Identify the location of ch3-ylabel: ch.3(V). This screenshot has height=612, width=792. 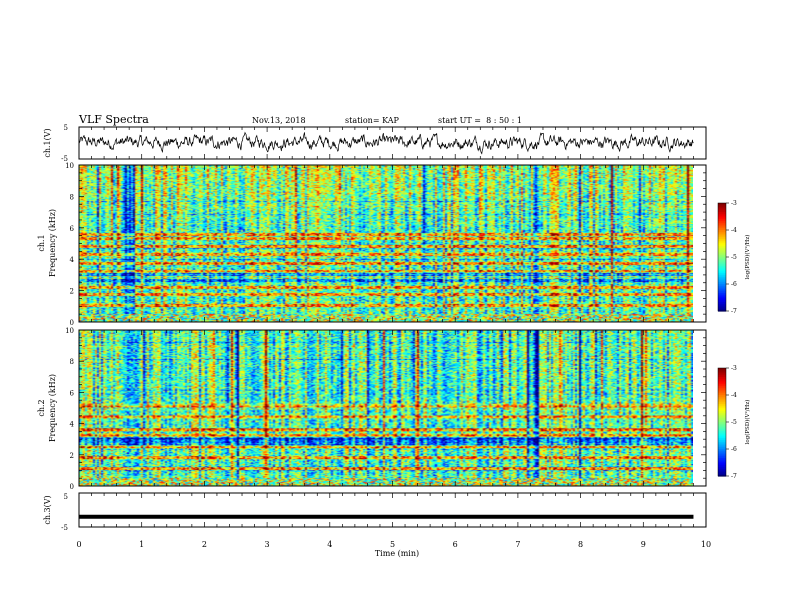
(47, 509).